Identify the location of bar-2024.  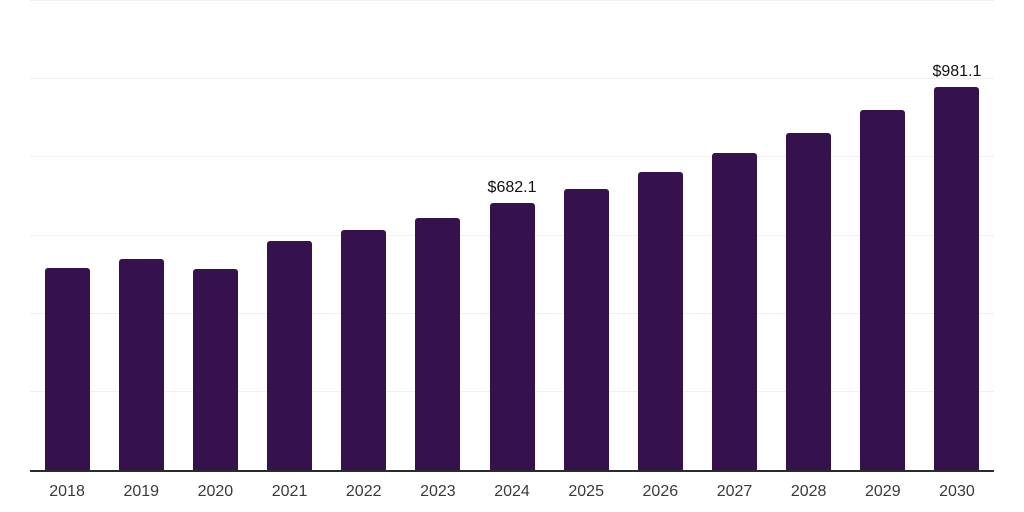
(512, 336).